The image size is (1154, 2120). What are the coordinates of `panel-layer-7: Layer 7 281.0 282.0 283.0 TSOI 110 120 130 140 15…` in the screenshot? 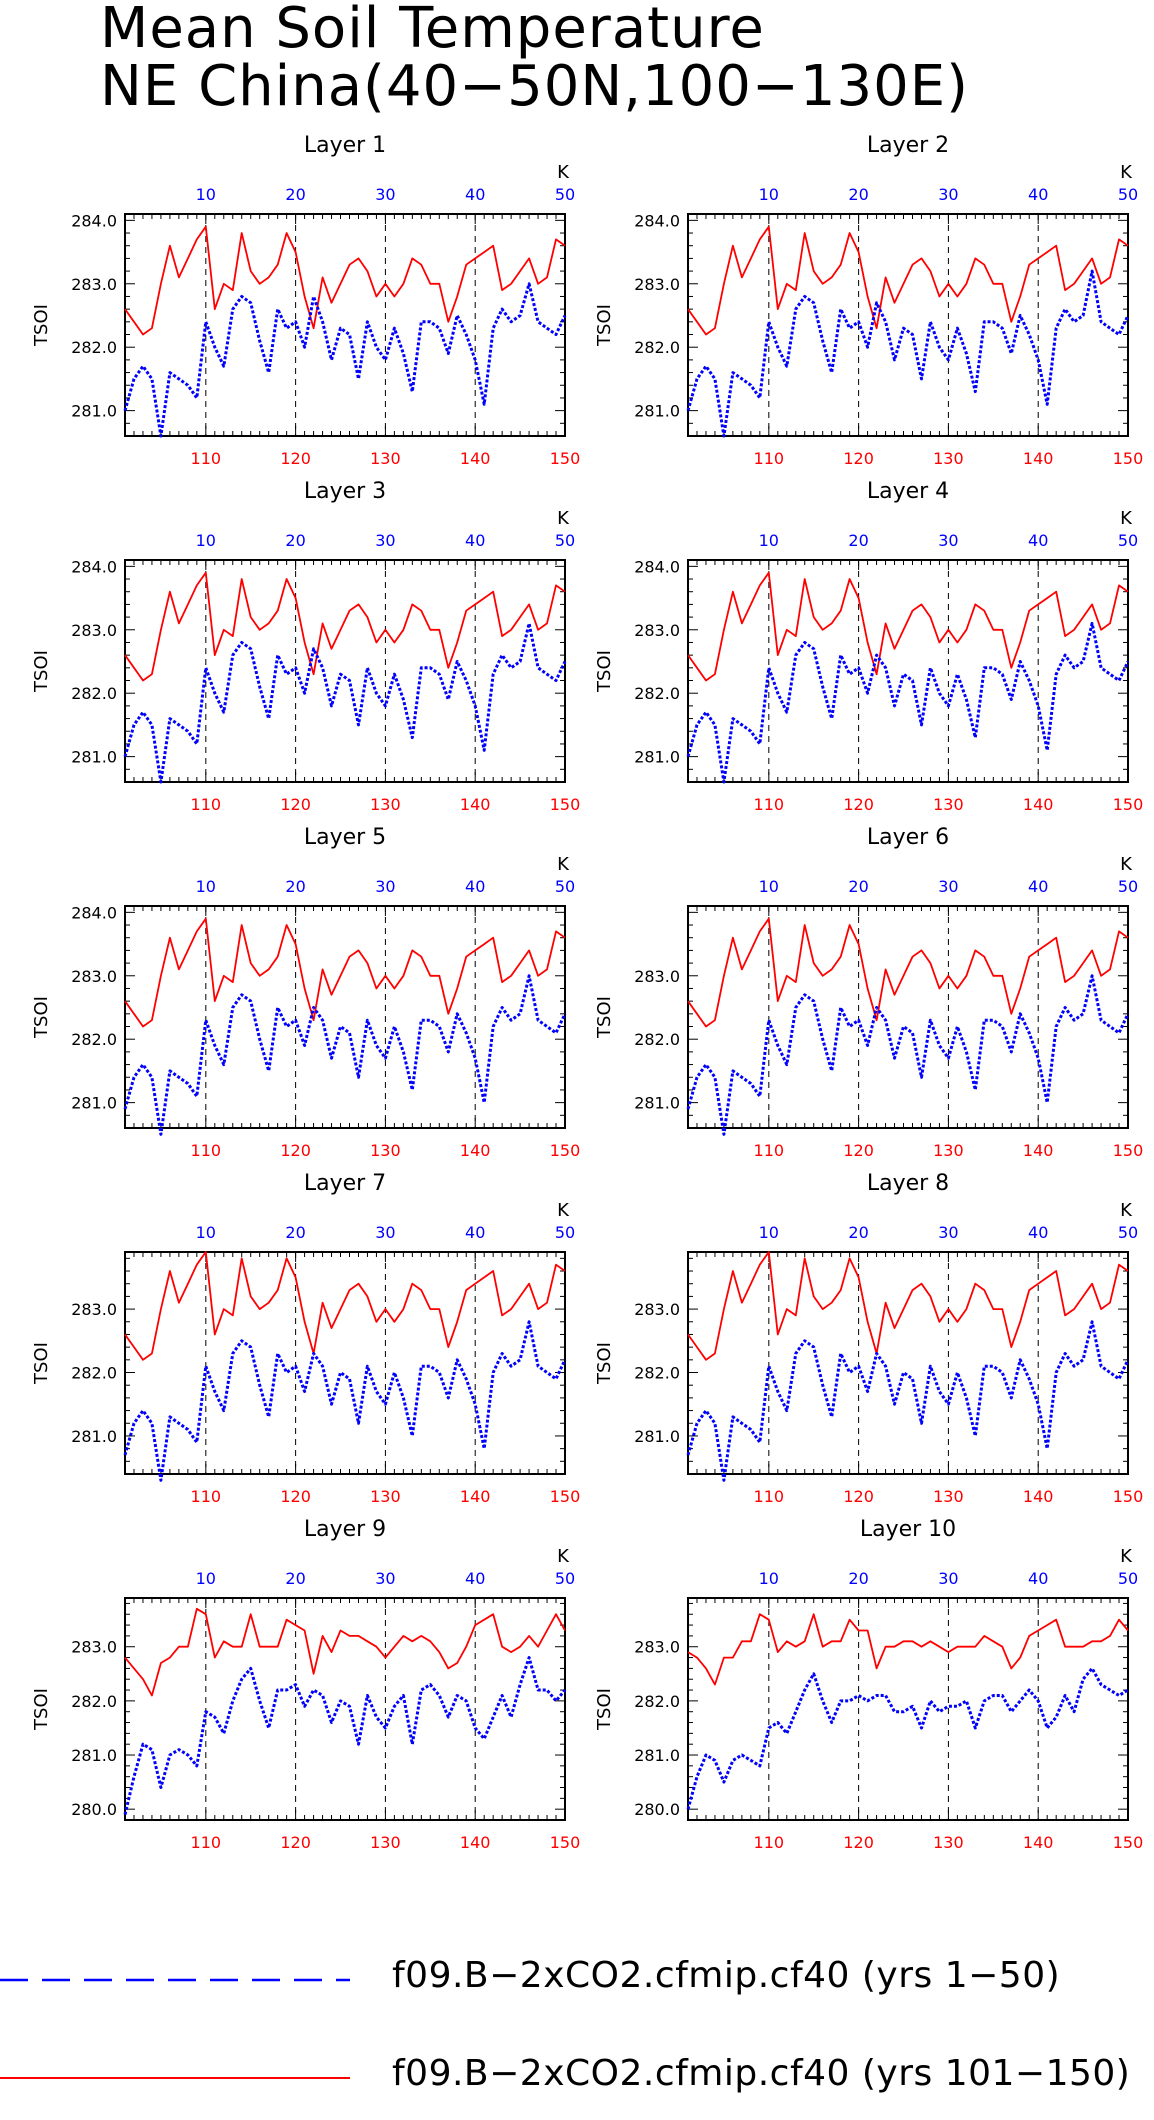 It's located at (305, 1338).